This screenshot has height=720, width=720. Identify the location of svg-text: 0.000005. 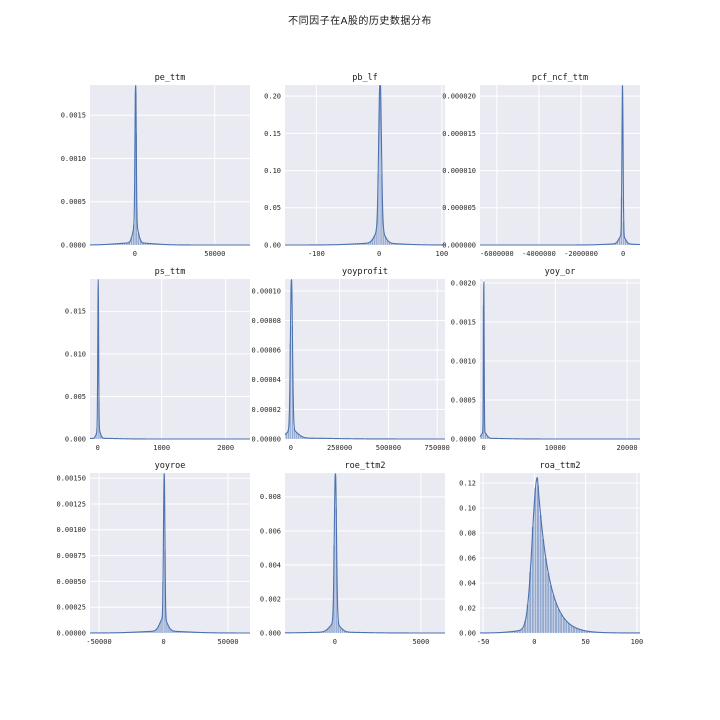
(459, 208).